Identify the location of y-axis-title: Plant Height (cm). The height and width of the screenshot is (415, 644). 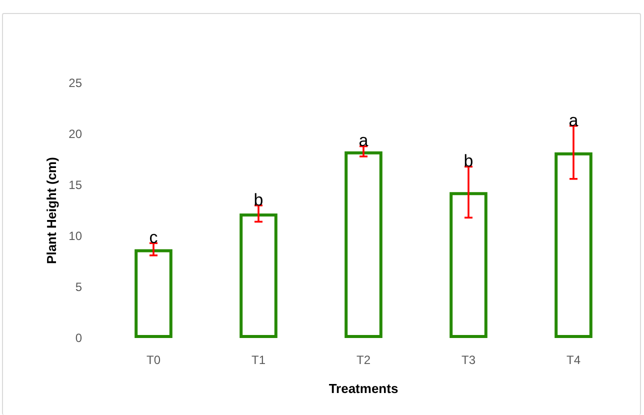
(51, 210).